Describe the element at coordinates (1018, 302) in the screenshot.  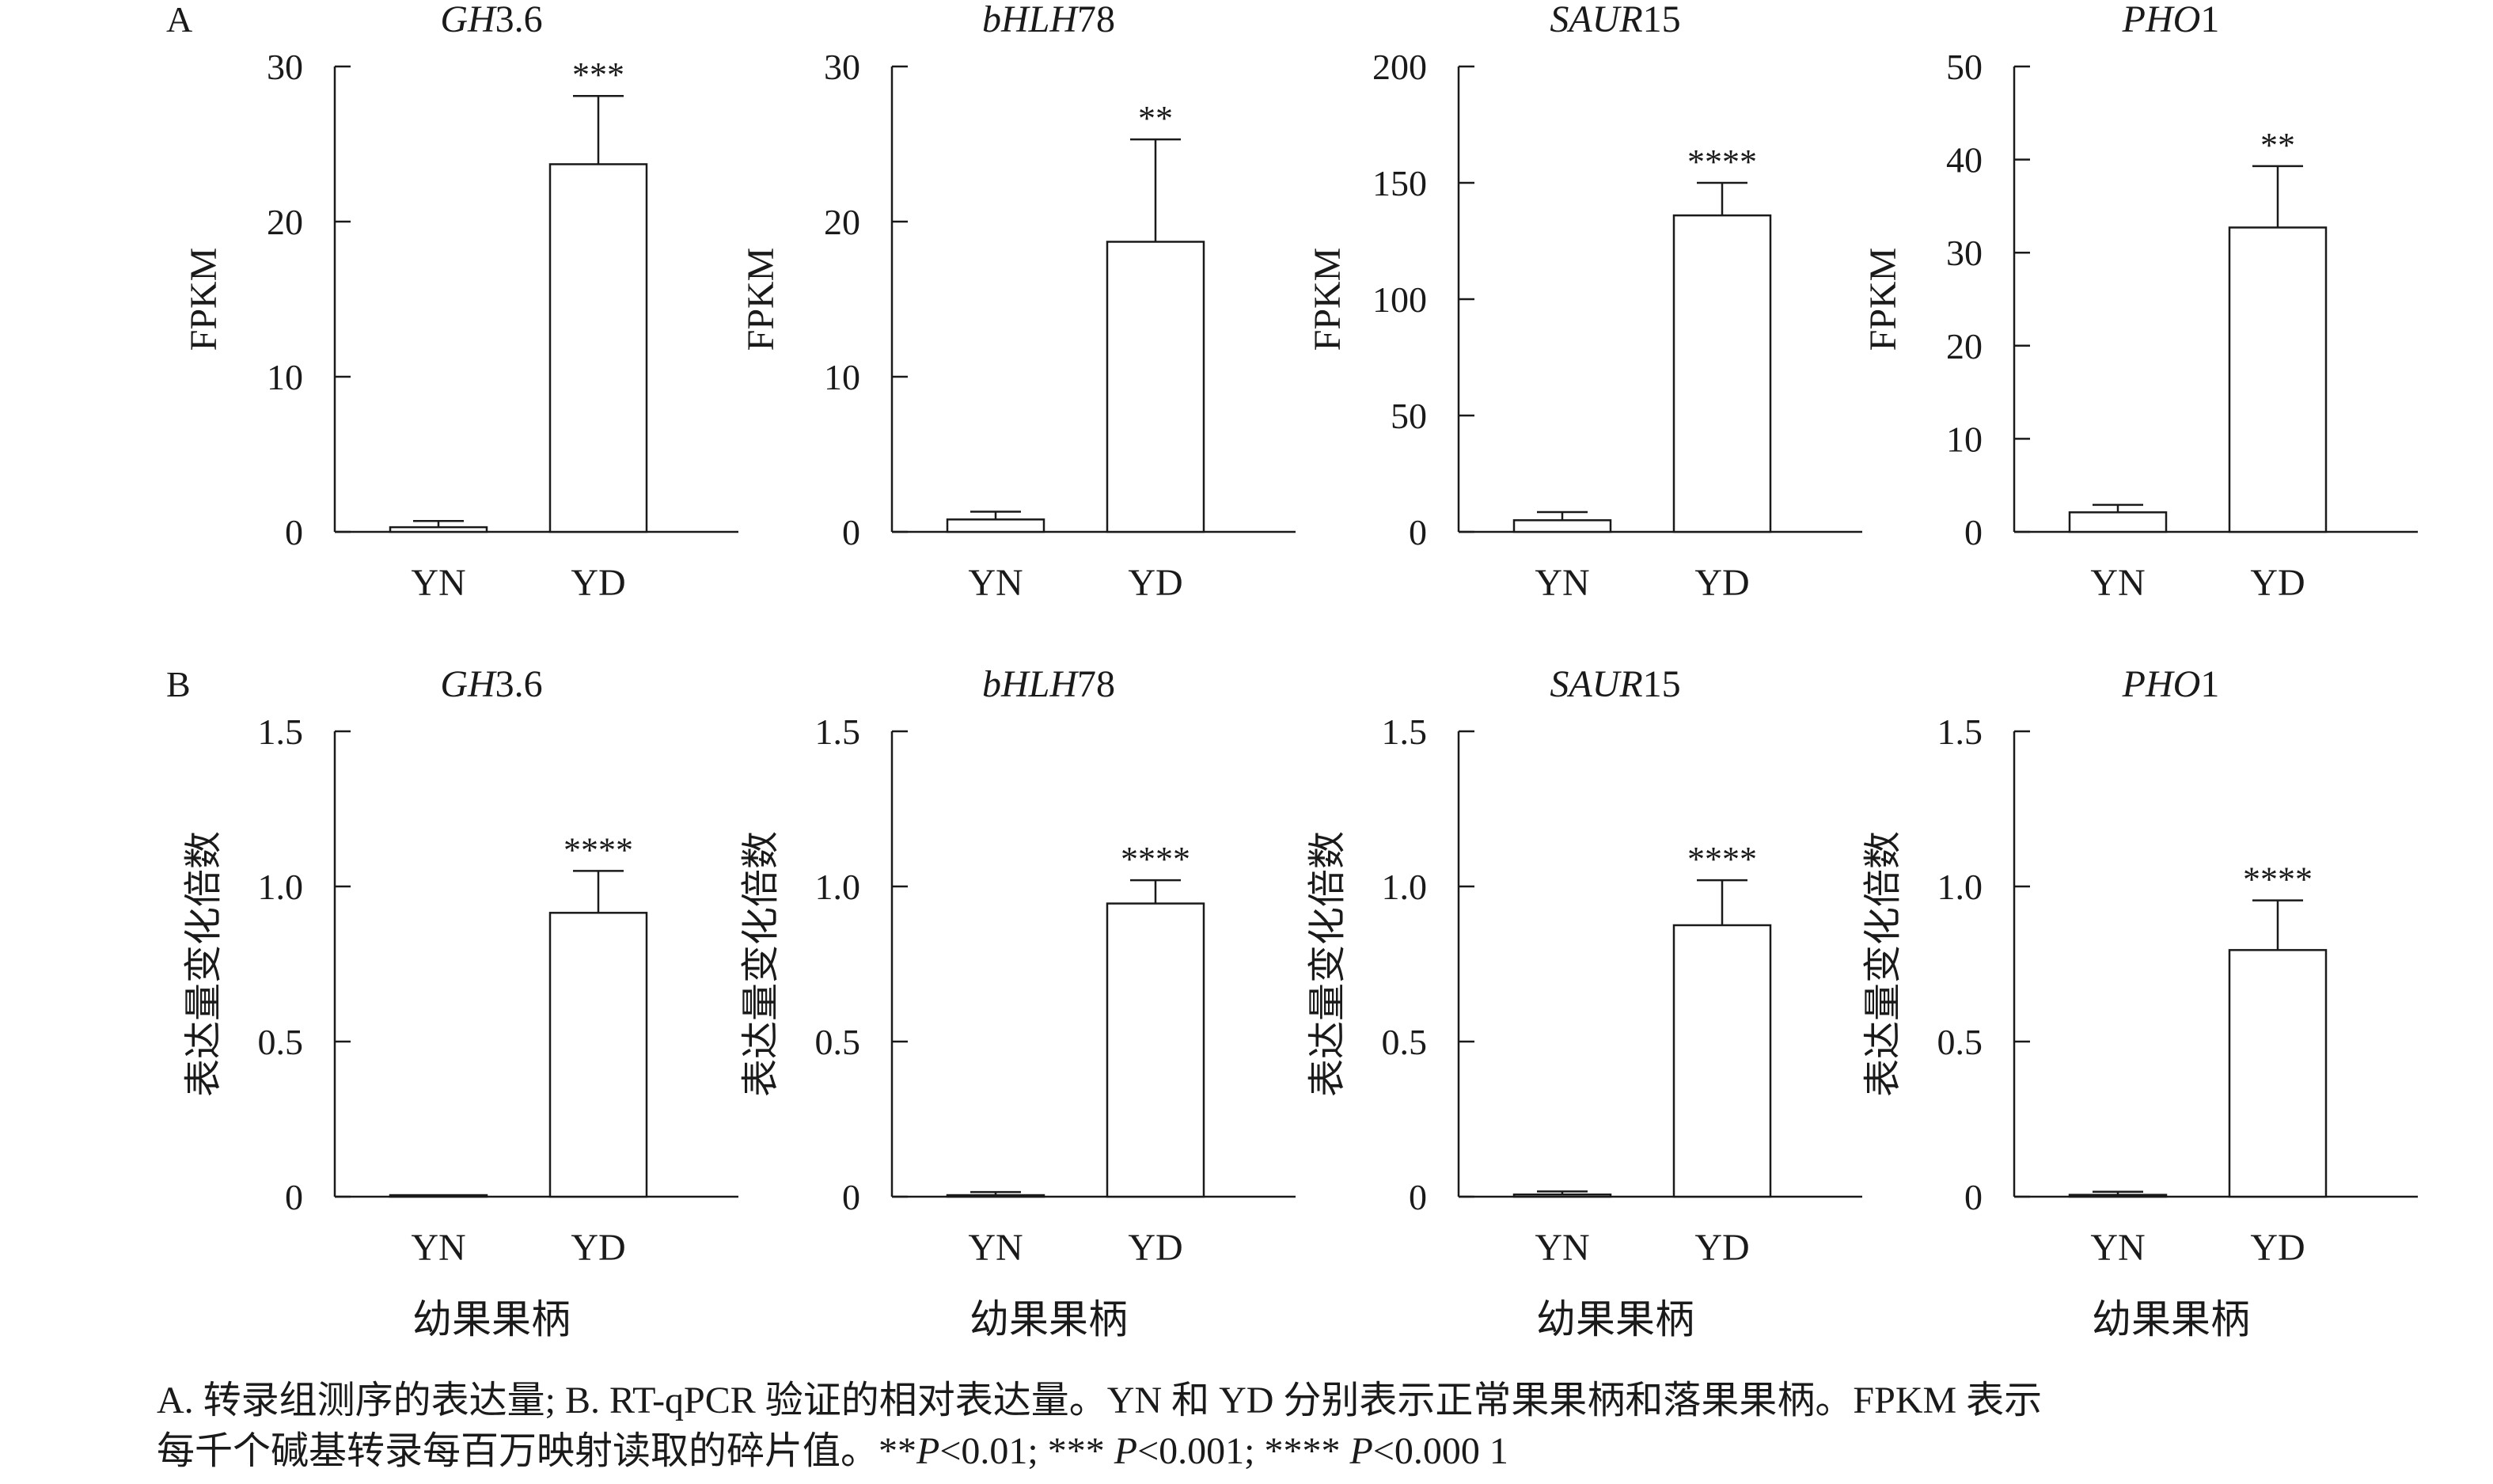
I see `chart-panel: bHLH78 0 10 20 30 FPKM YN YD **` at that location.